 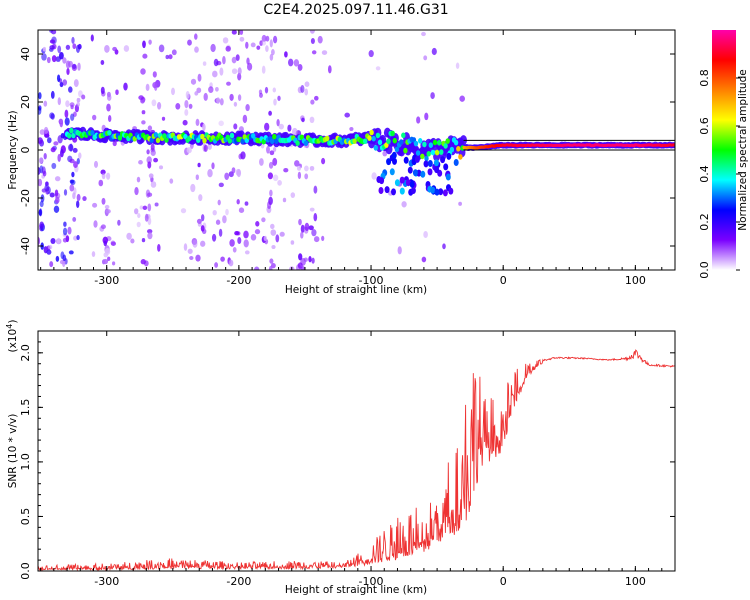 What do you see at coordinates (503, 581) in the screenshot?
I see `x-tick-label: 0` at bounding box center [503, 581].